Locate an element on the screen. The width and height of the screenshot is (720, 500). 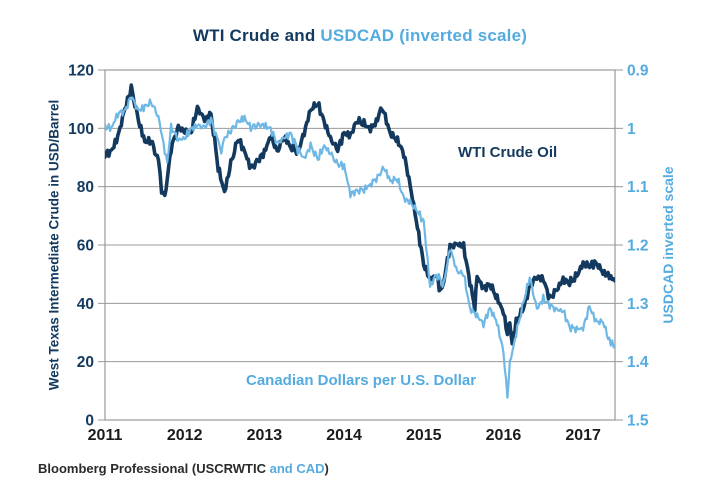
wti-series-label: WTI Crude Oil is located at coordinates (508, 152).